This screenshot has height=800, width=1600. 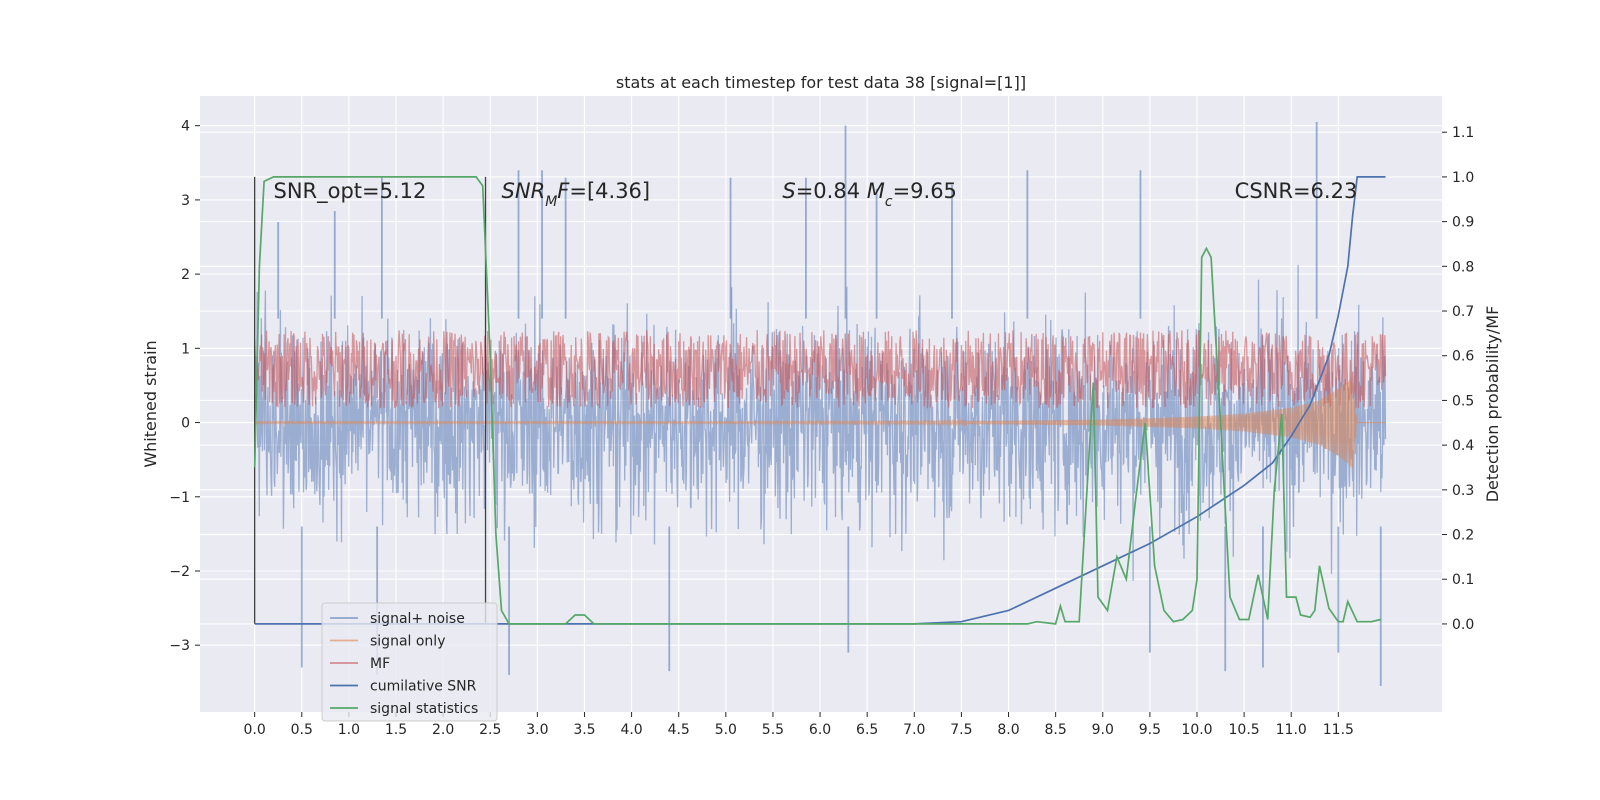 I want to click on x-tick-label: 6.5, so click(x=867, y=730).